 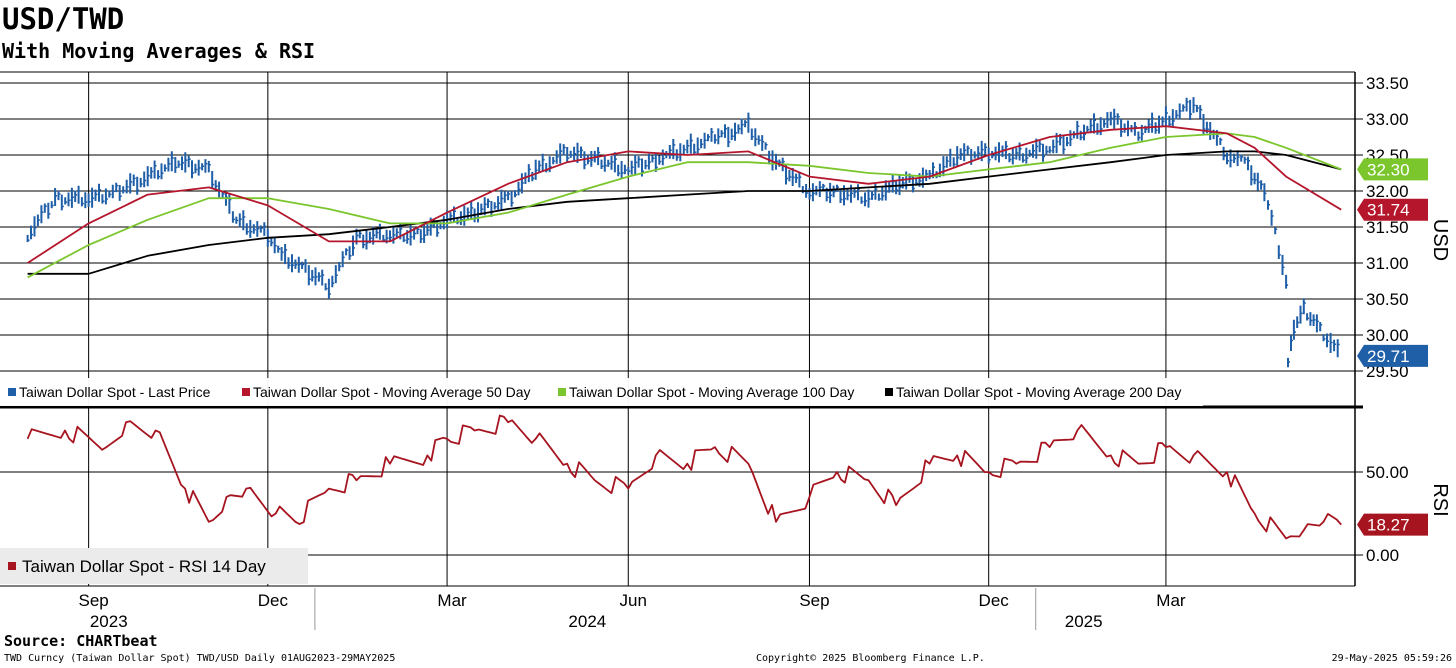 What do you see at coordinates (587, 621) in the screenshot?
I see `x-year-label: 2024` at bounding box center [587, 621].